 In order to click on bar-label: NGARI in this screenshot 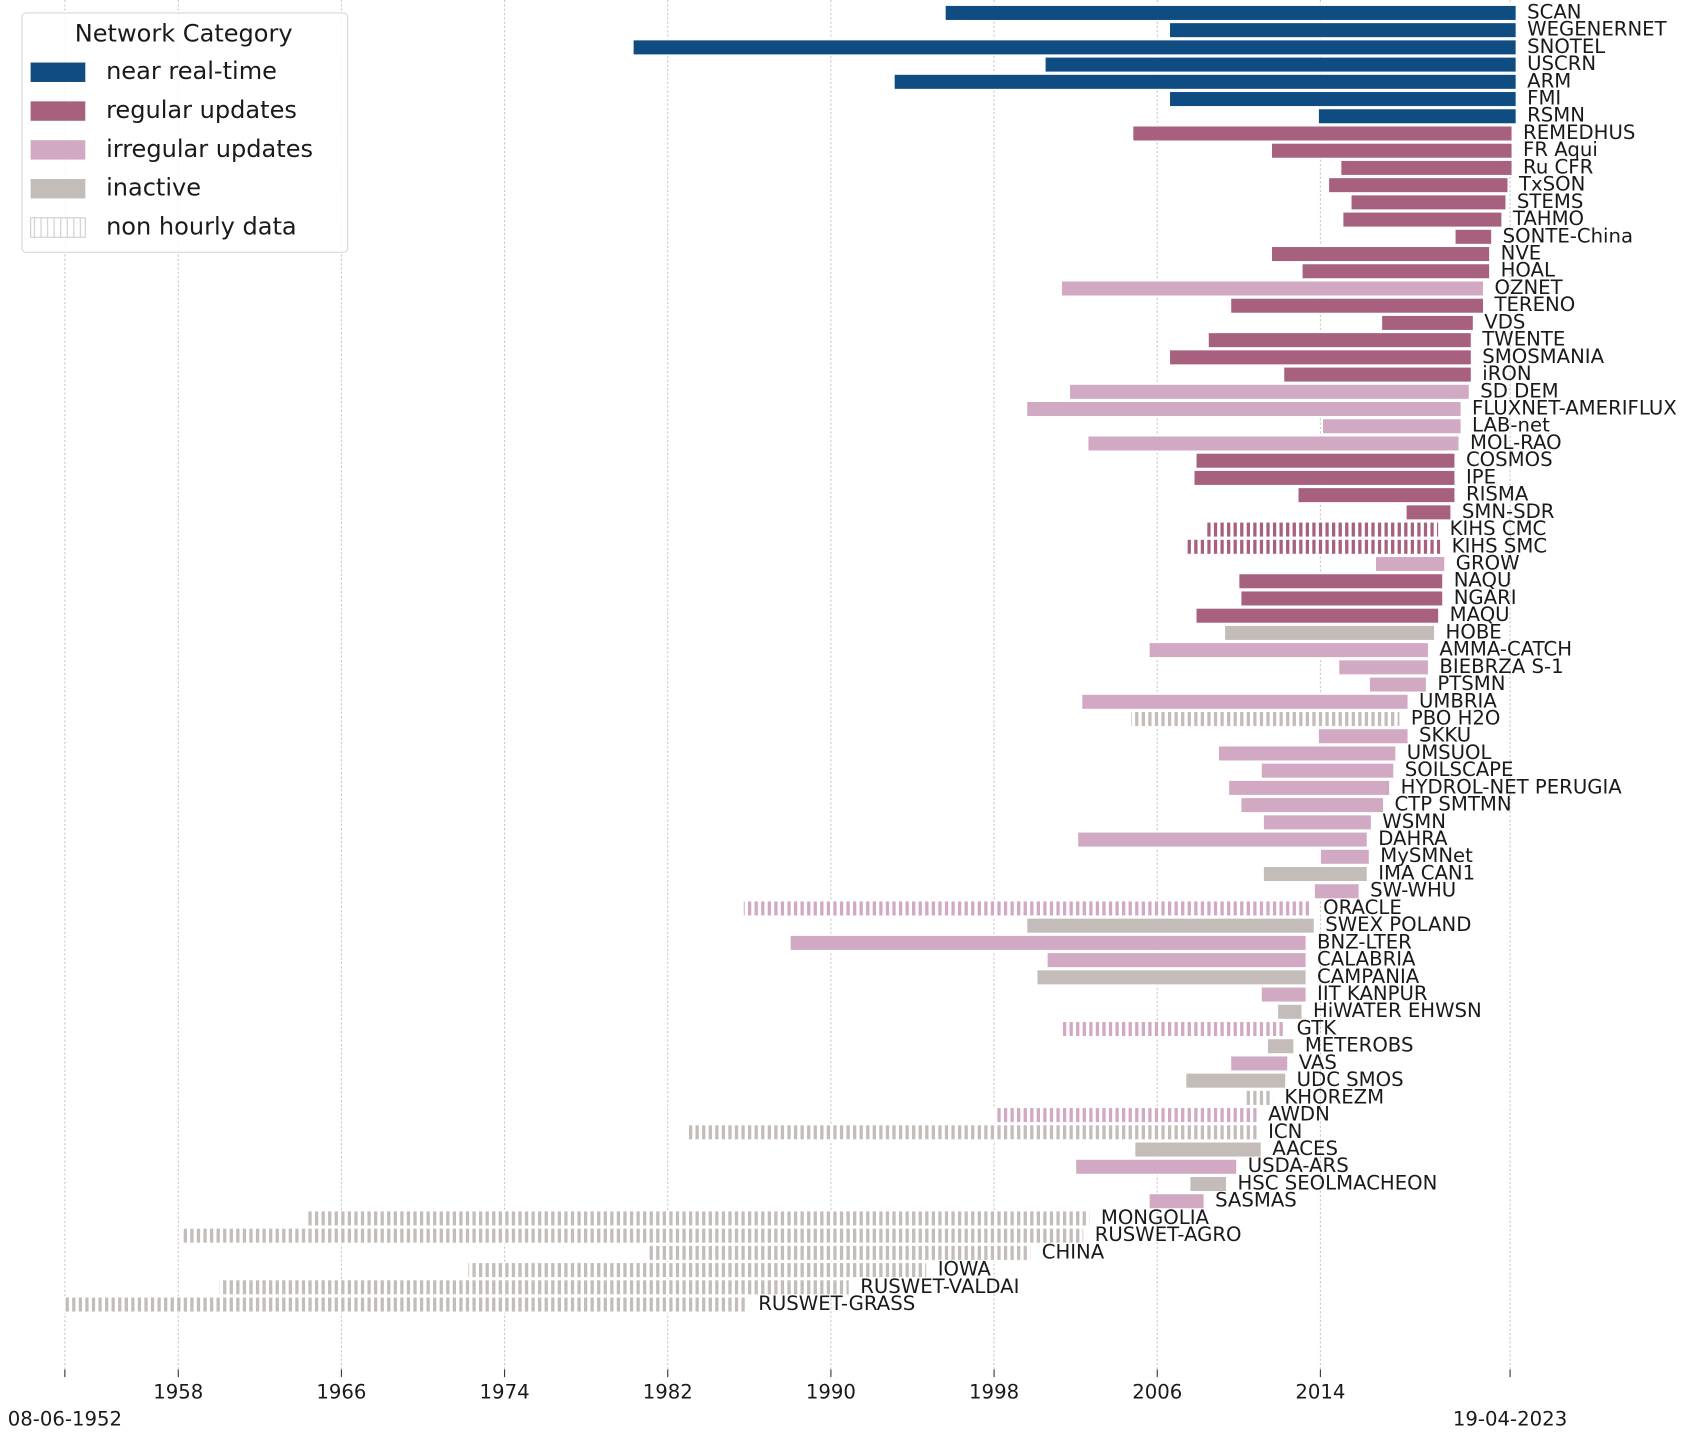, I will do `click(1485, 597)`.